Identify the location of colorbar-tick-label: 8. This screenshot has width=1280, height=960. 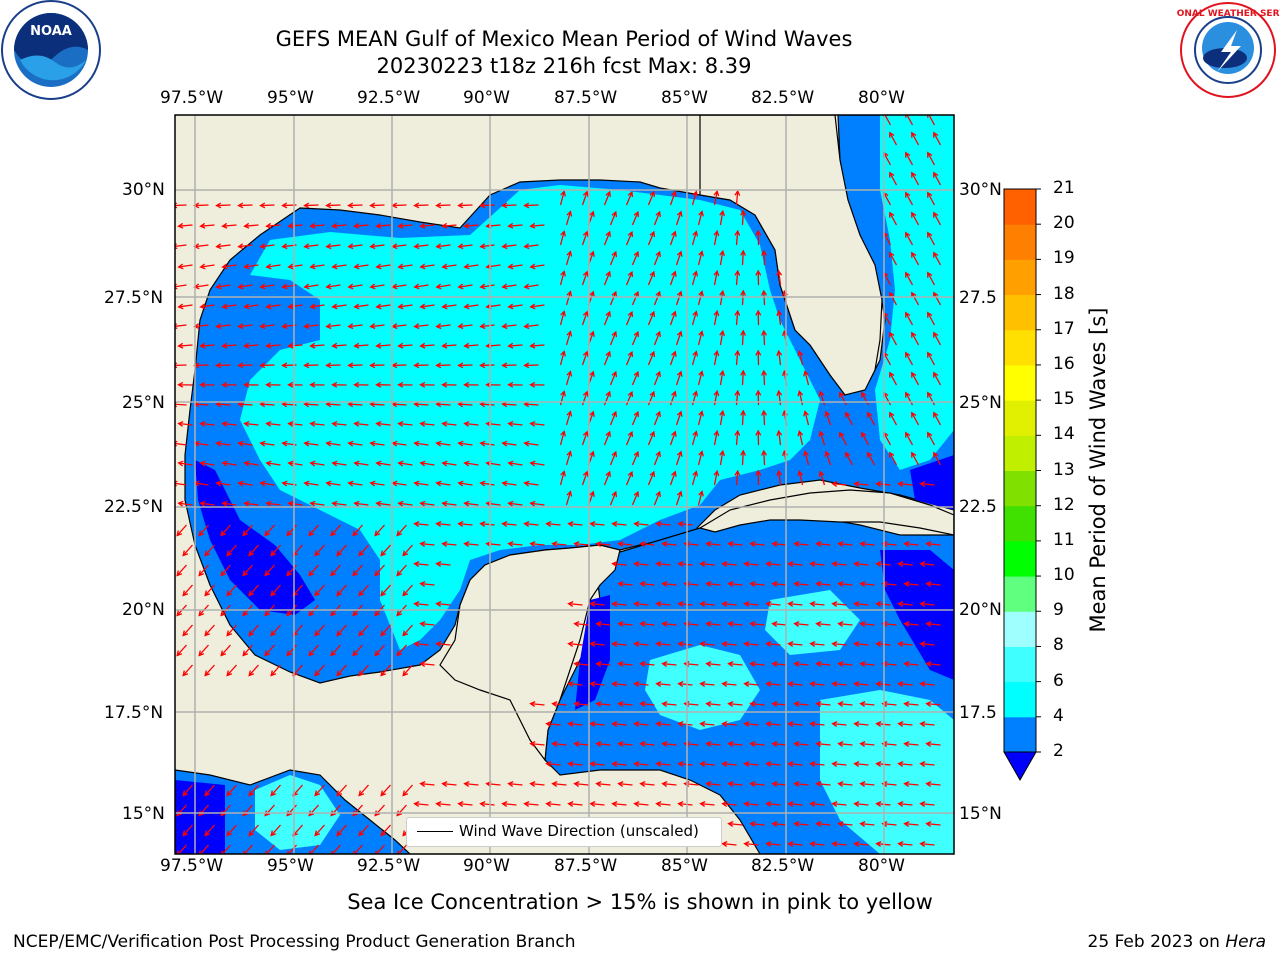
(1058, 645).